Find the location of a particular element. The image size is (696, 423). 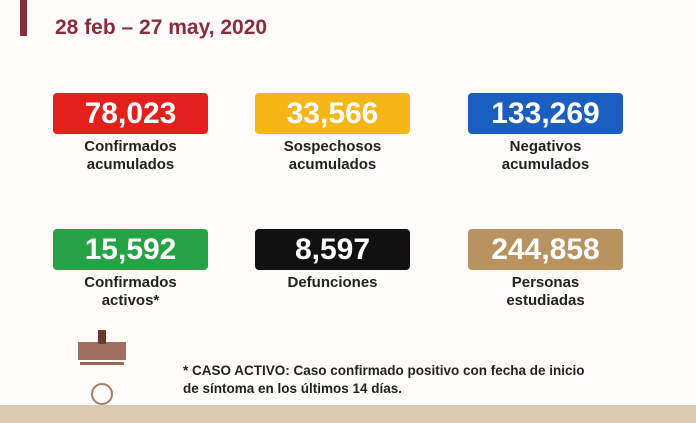

stat-value: 15,592 is located at coordinates (130, 249).